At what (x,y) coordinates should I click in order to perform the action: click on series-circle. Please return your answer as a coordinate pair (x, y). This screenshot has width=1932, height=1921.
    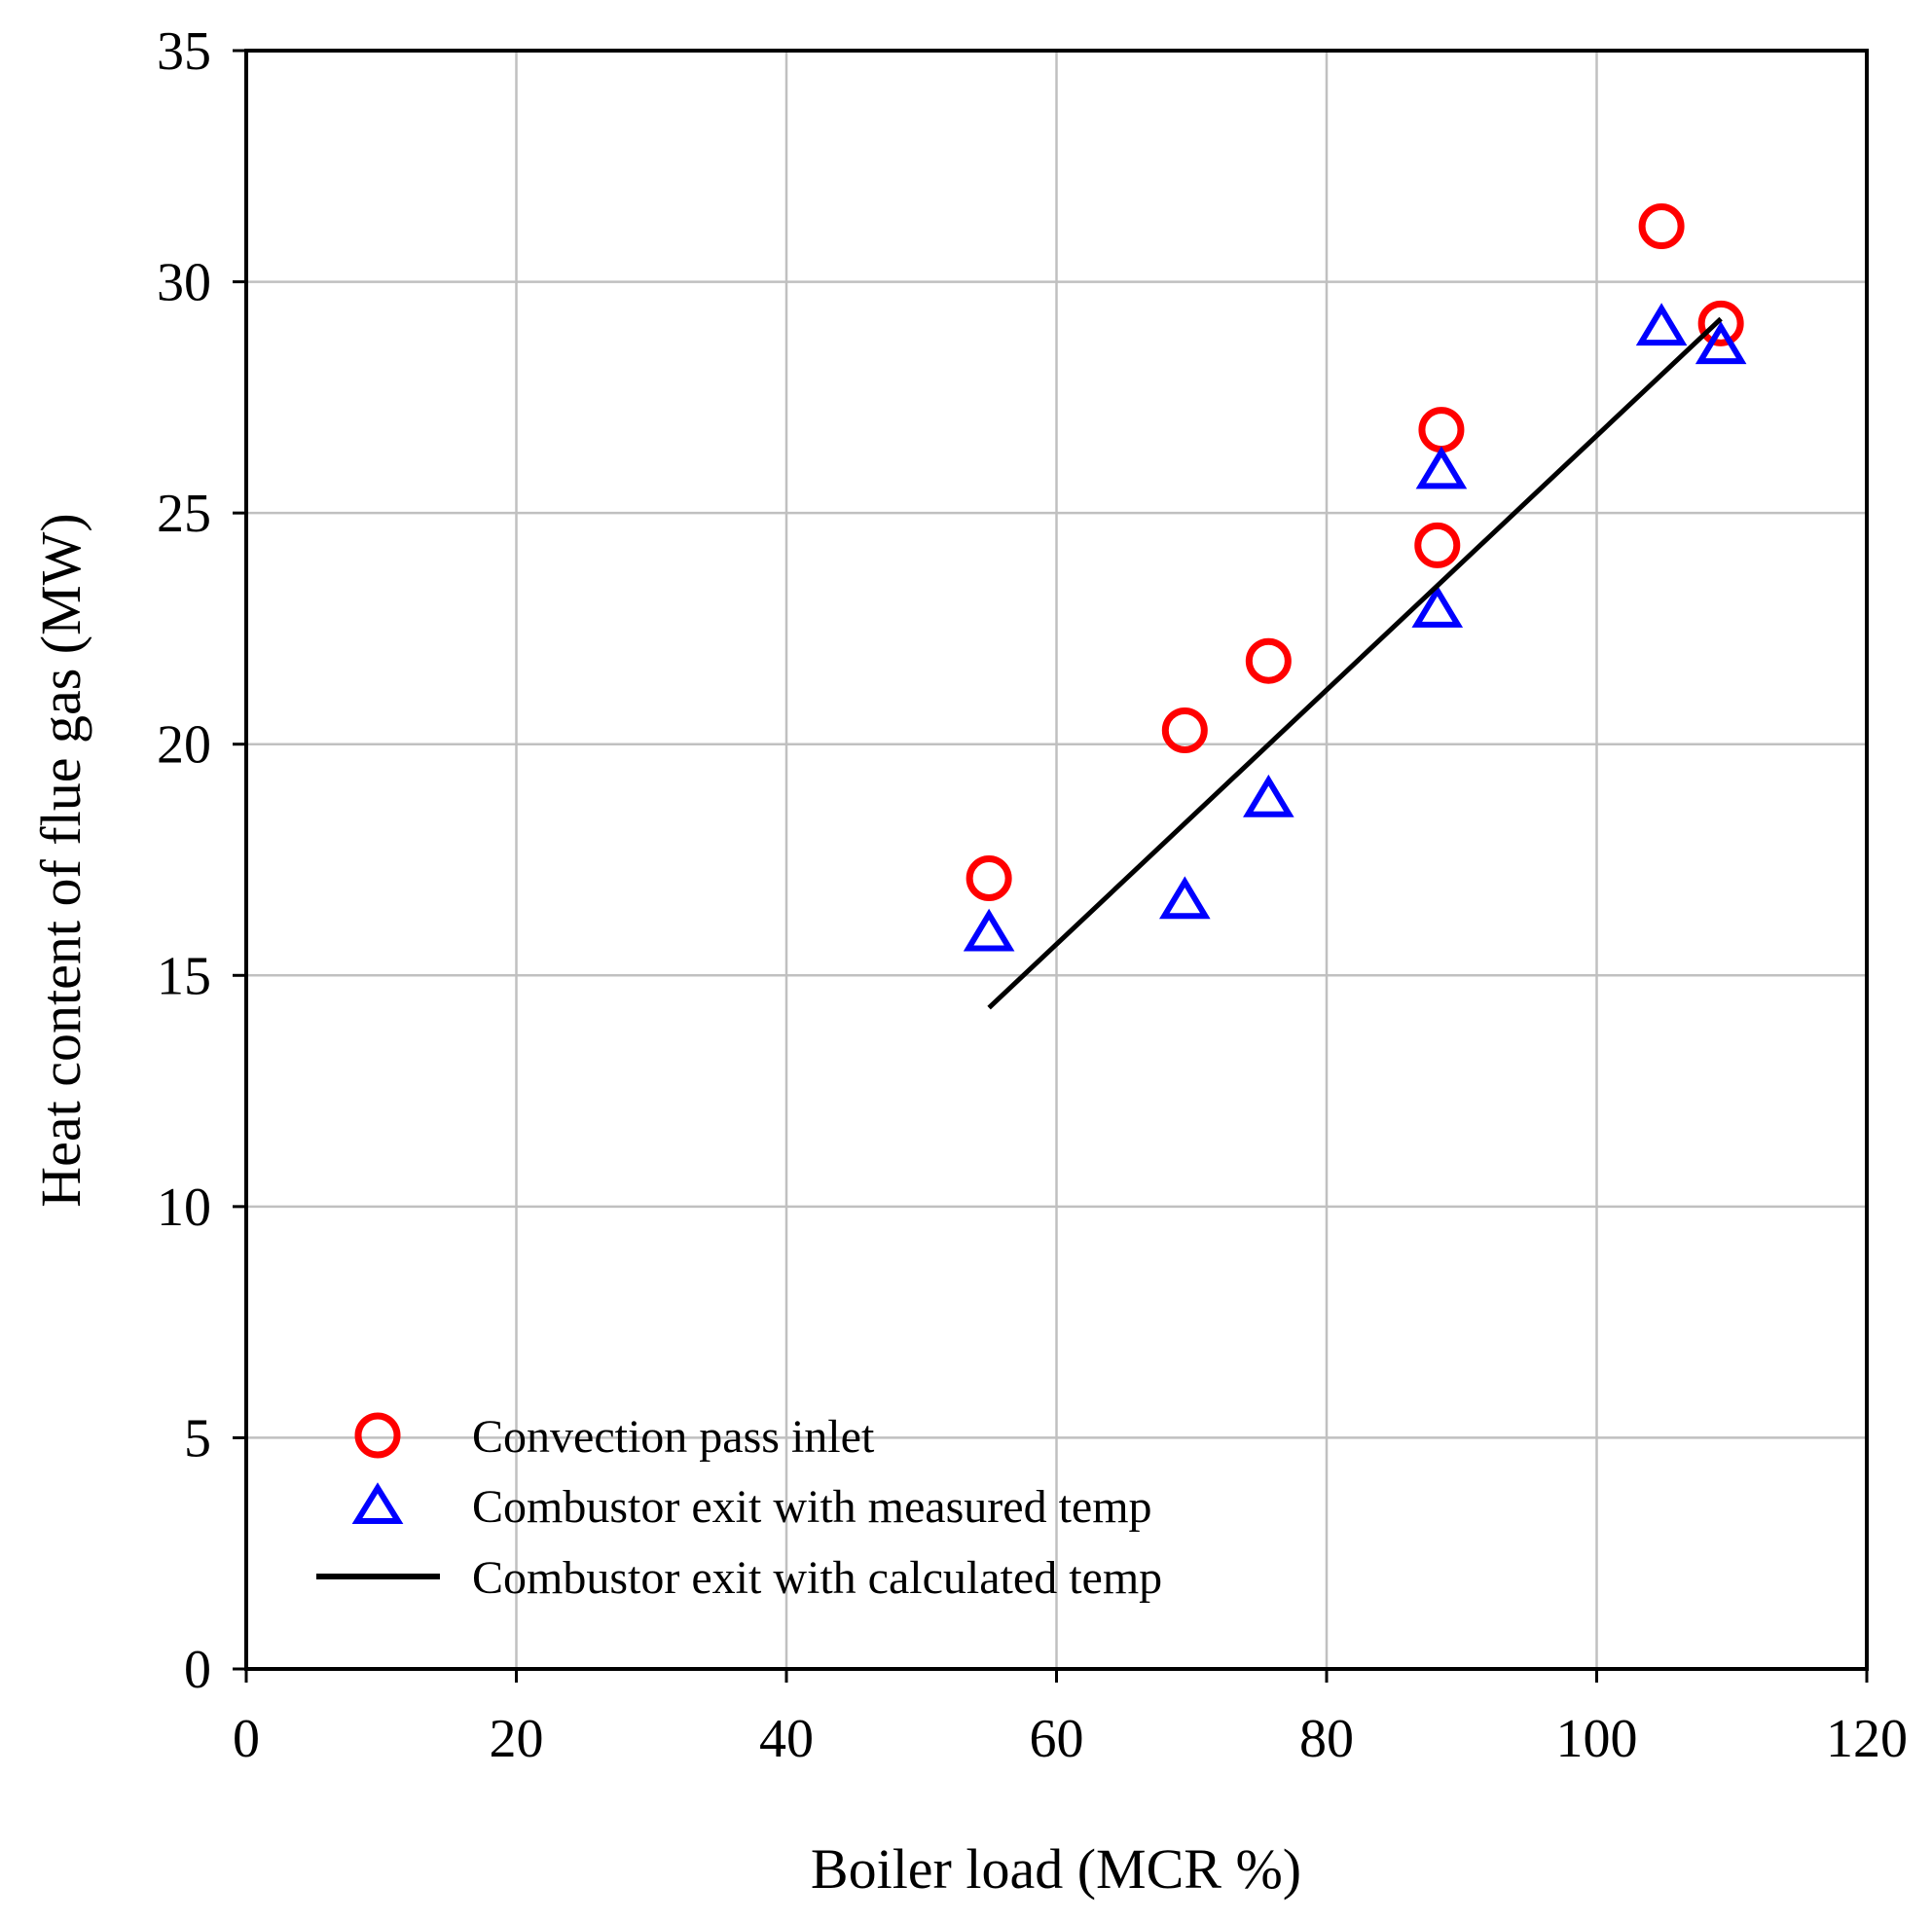
    Looking at the image, I should click on (1355, 552).